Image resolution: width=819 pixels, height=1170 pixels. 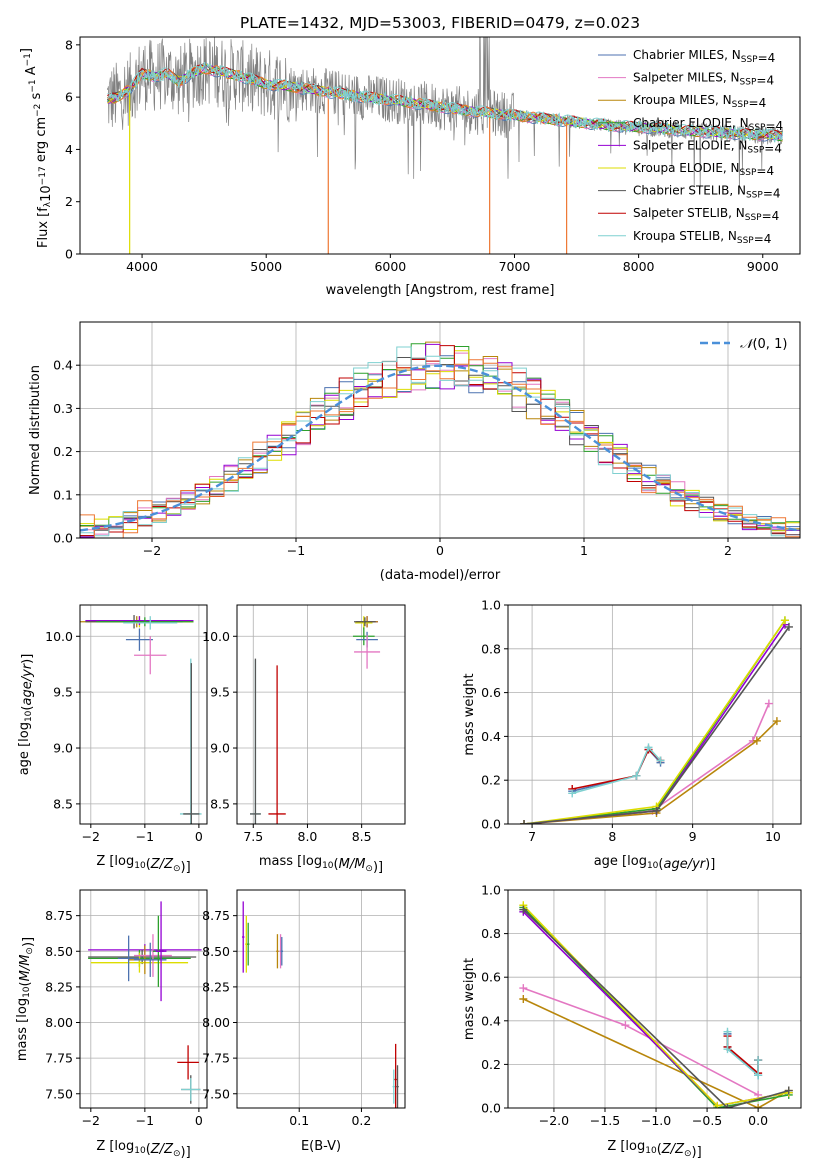 What do you see at coordinates (308, 836) in the screenshot?
I see `x-tick-label: 8.0` at bounding box center [308, 836].